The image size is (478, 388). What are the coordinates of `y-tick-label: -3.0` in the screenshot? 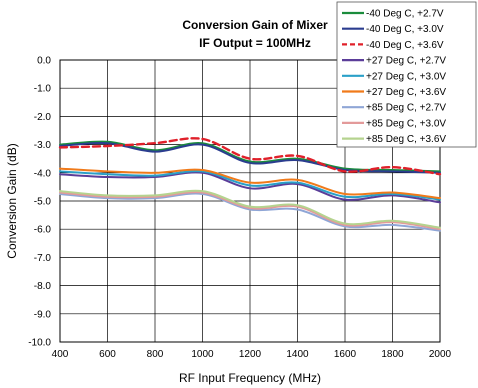 It's located at (43, 145).